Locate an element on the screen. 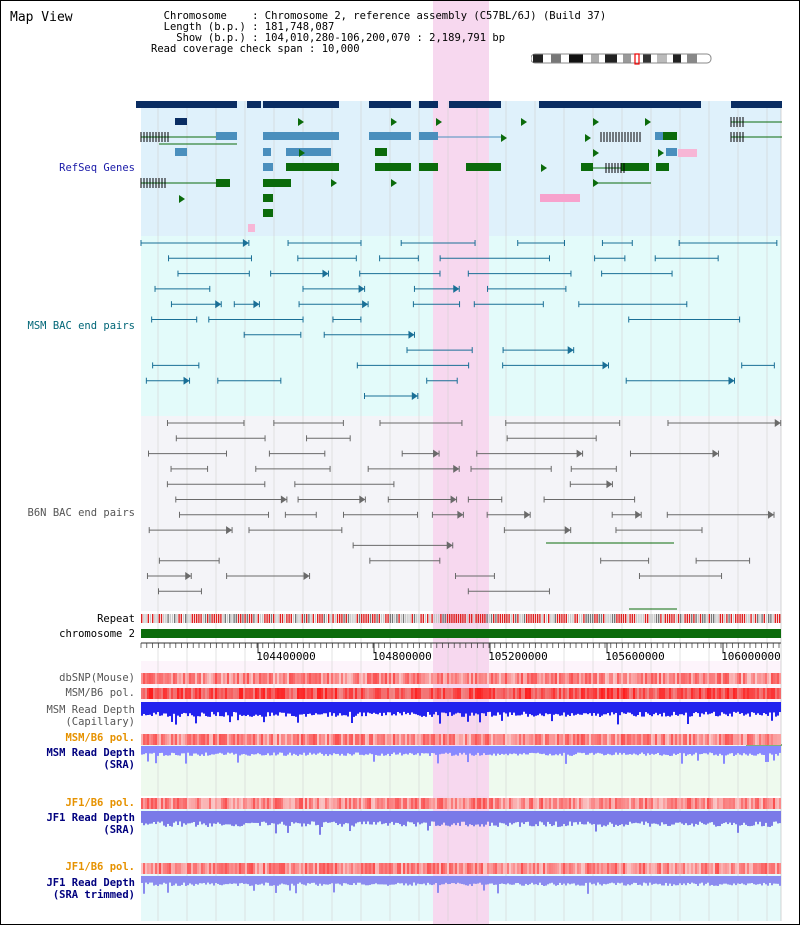 This screenshot has width=800, height=925. track-label-jf1-depth-trimmed: JF1 Read Depth is located at coordinates (90, 883).